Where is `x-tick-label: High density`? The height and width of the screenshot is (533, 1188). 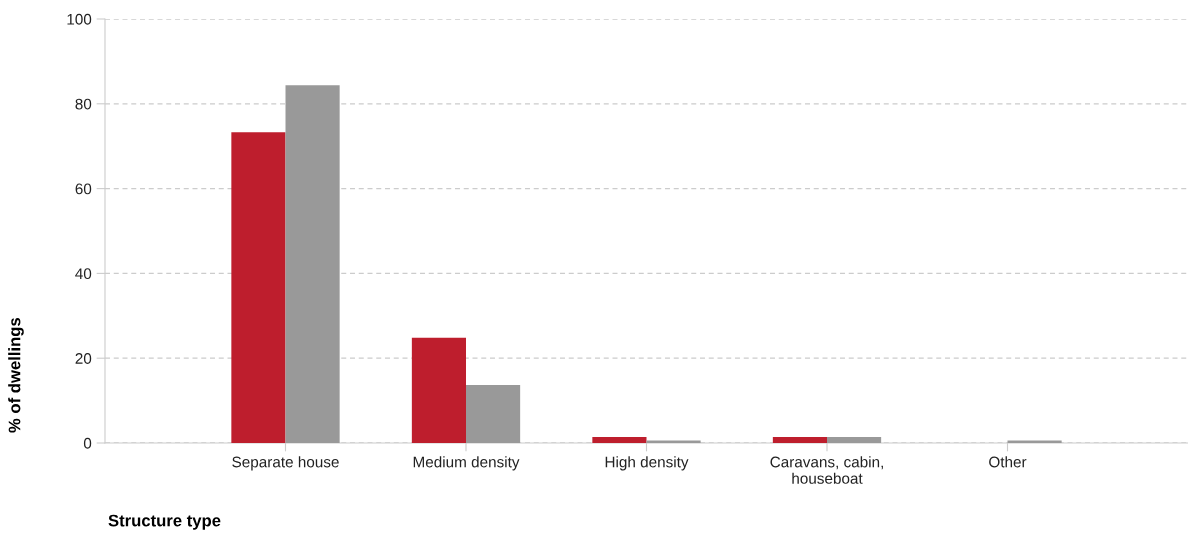 x-tick-label: High density is located at coordinates (647, 463).